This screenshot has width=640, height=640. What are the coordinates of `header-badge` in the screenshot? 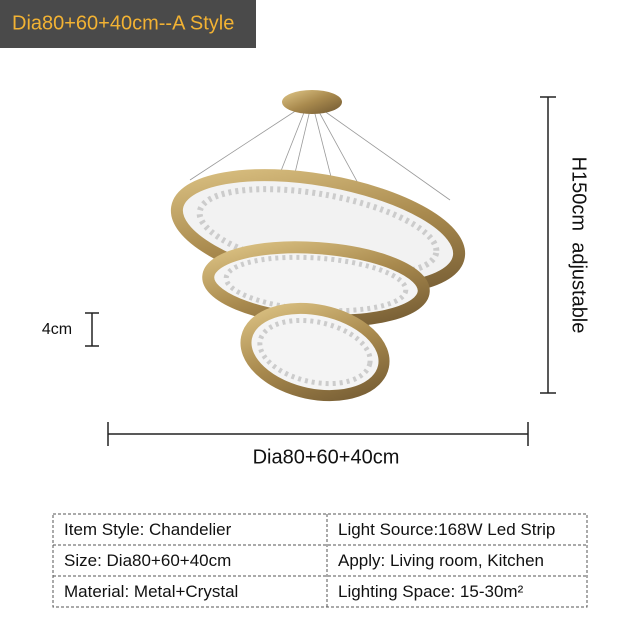 It's located at (128, 24).